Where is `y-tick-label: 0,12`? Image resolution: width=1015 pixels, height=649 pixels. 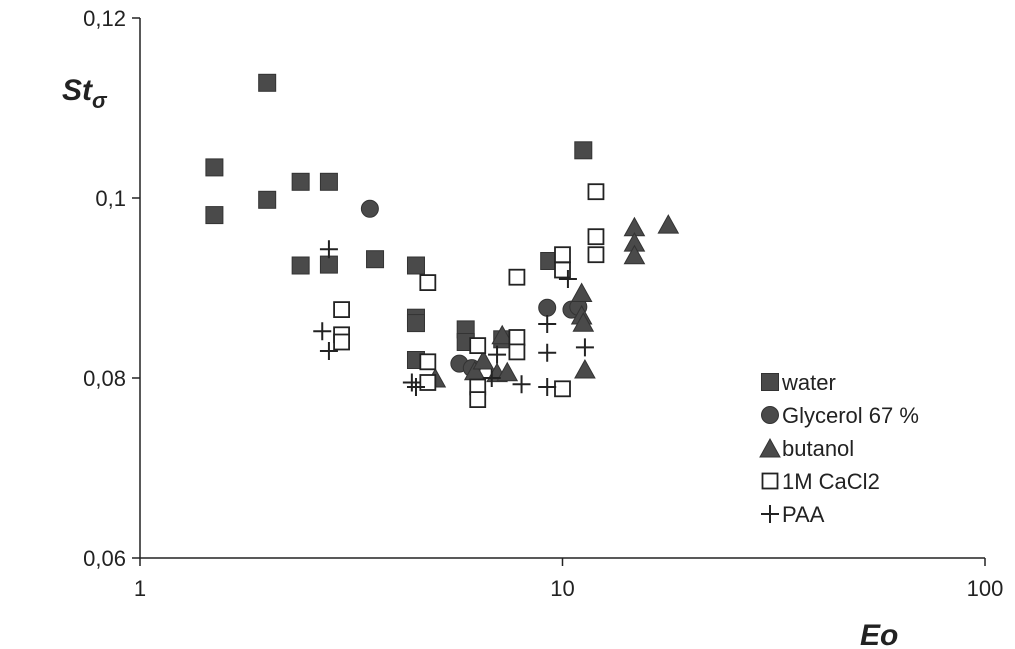 y-tick-label: 0,12 is located at coordinates (104, 18).